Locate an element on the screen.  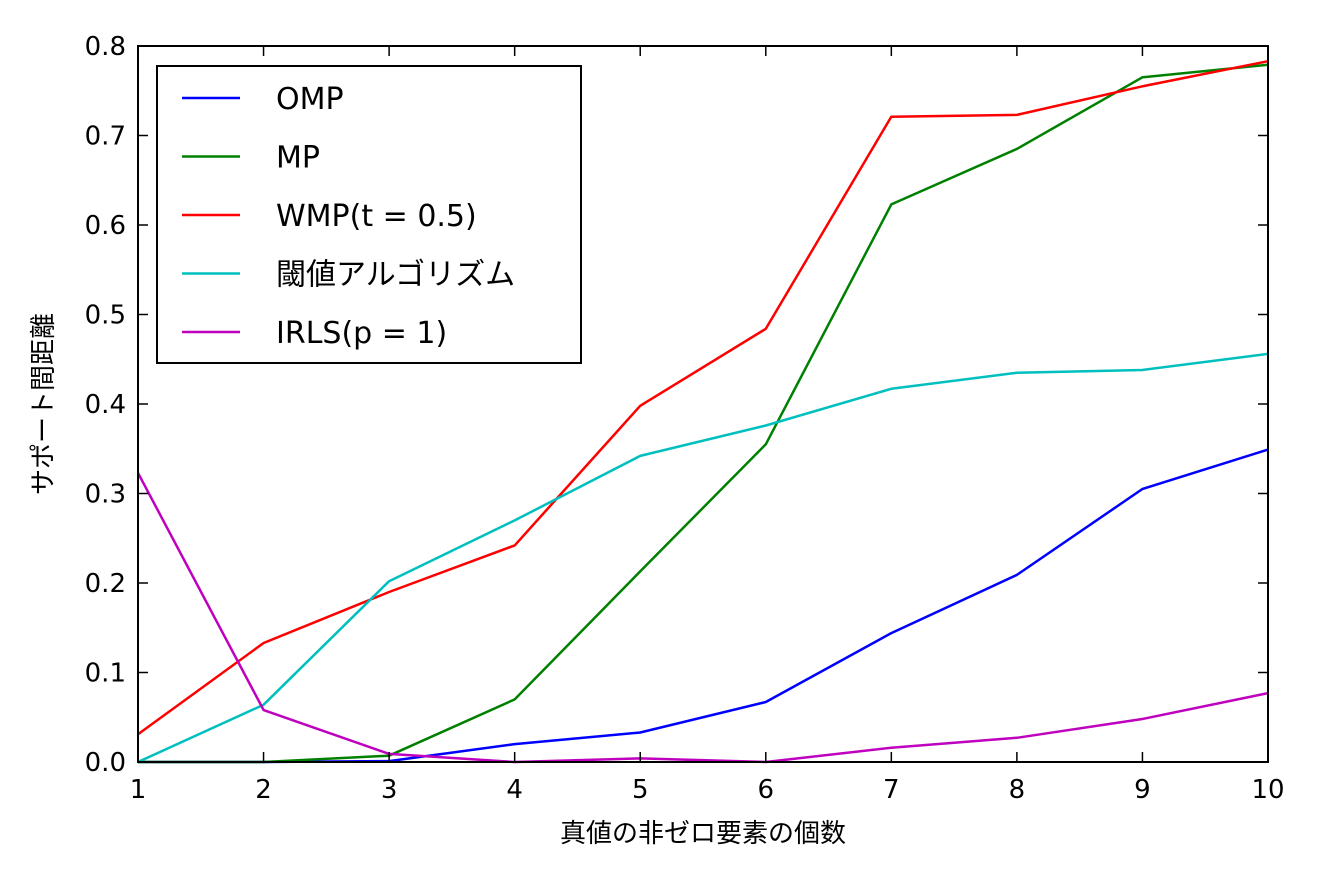
x-tick-label: 8 is located at coordinates (1017, 790).